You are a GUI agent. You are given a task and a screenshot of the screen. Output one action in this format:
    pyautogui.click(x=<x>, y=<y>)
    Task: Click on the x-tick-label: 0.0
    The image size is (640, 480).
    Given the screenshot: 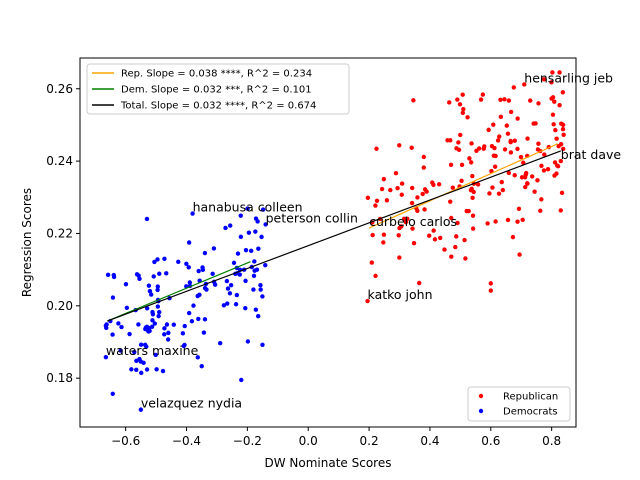 What is the action you would take?
    pyautogui.click(x=308, y=441)
    